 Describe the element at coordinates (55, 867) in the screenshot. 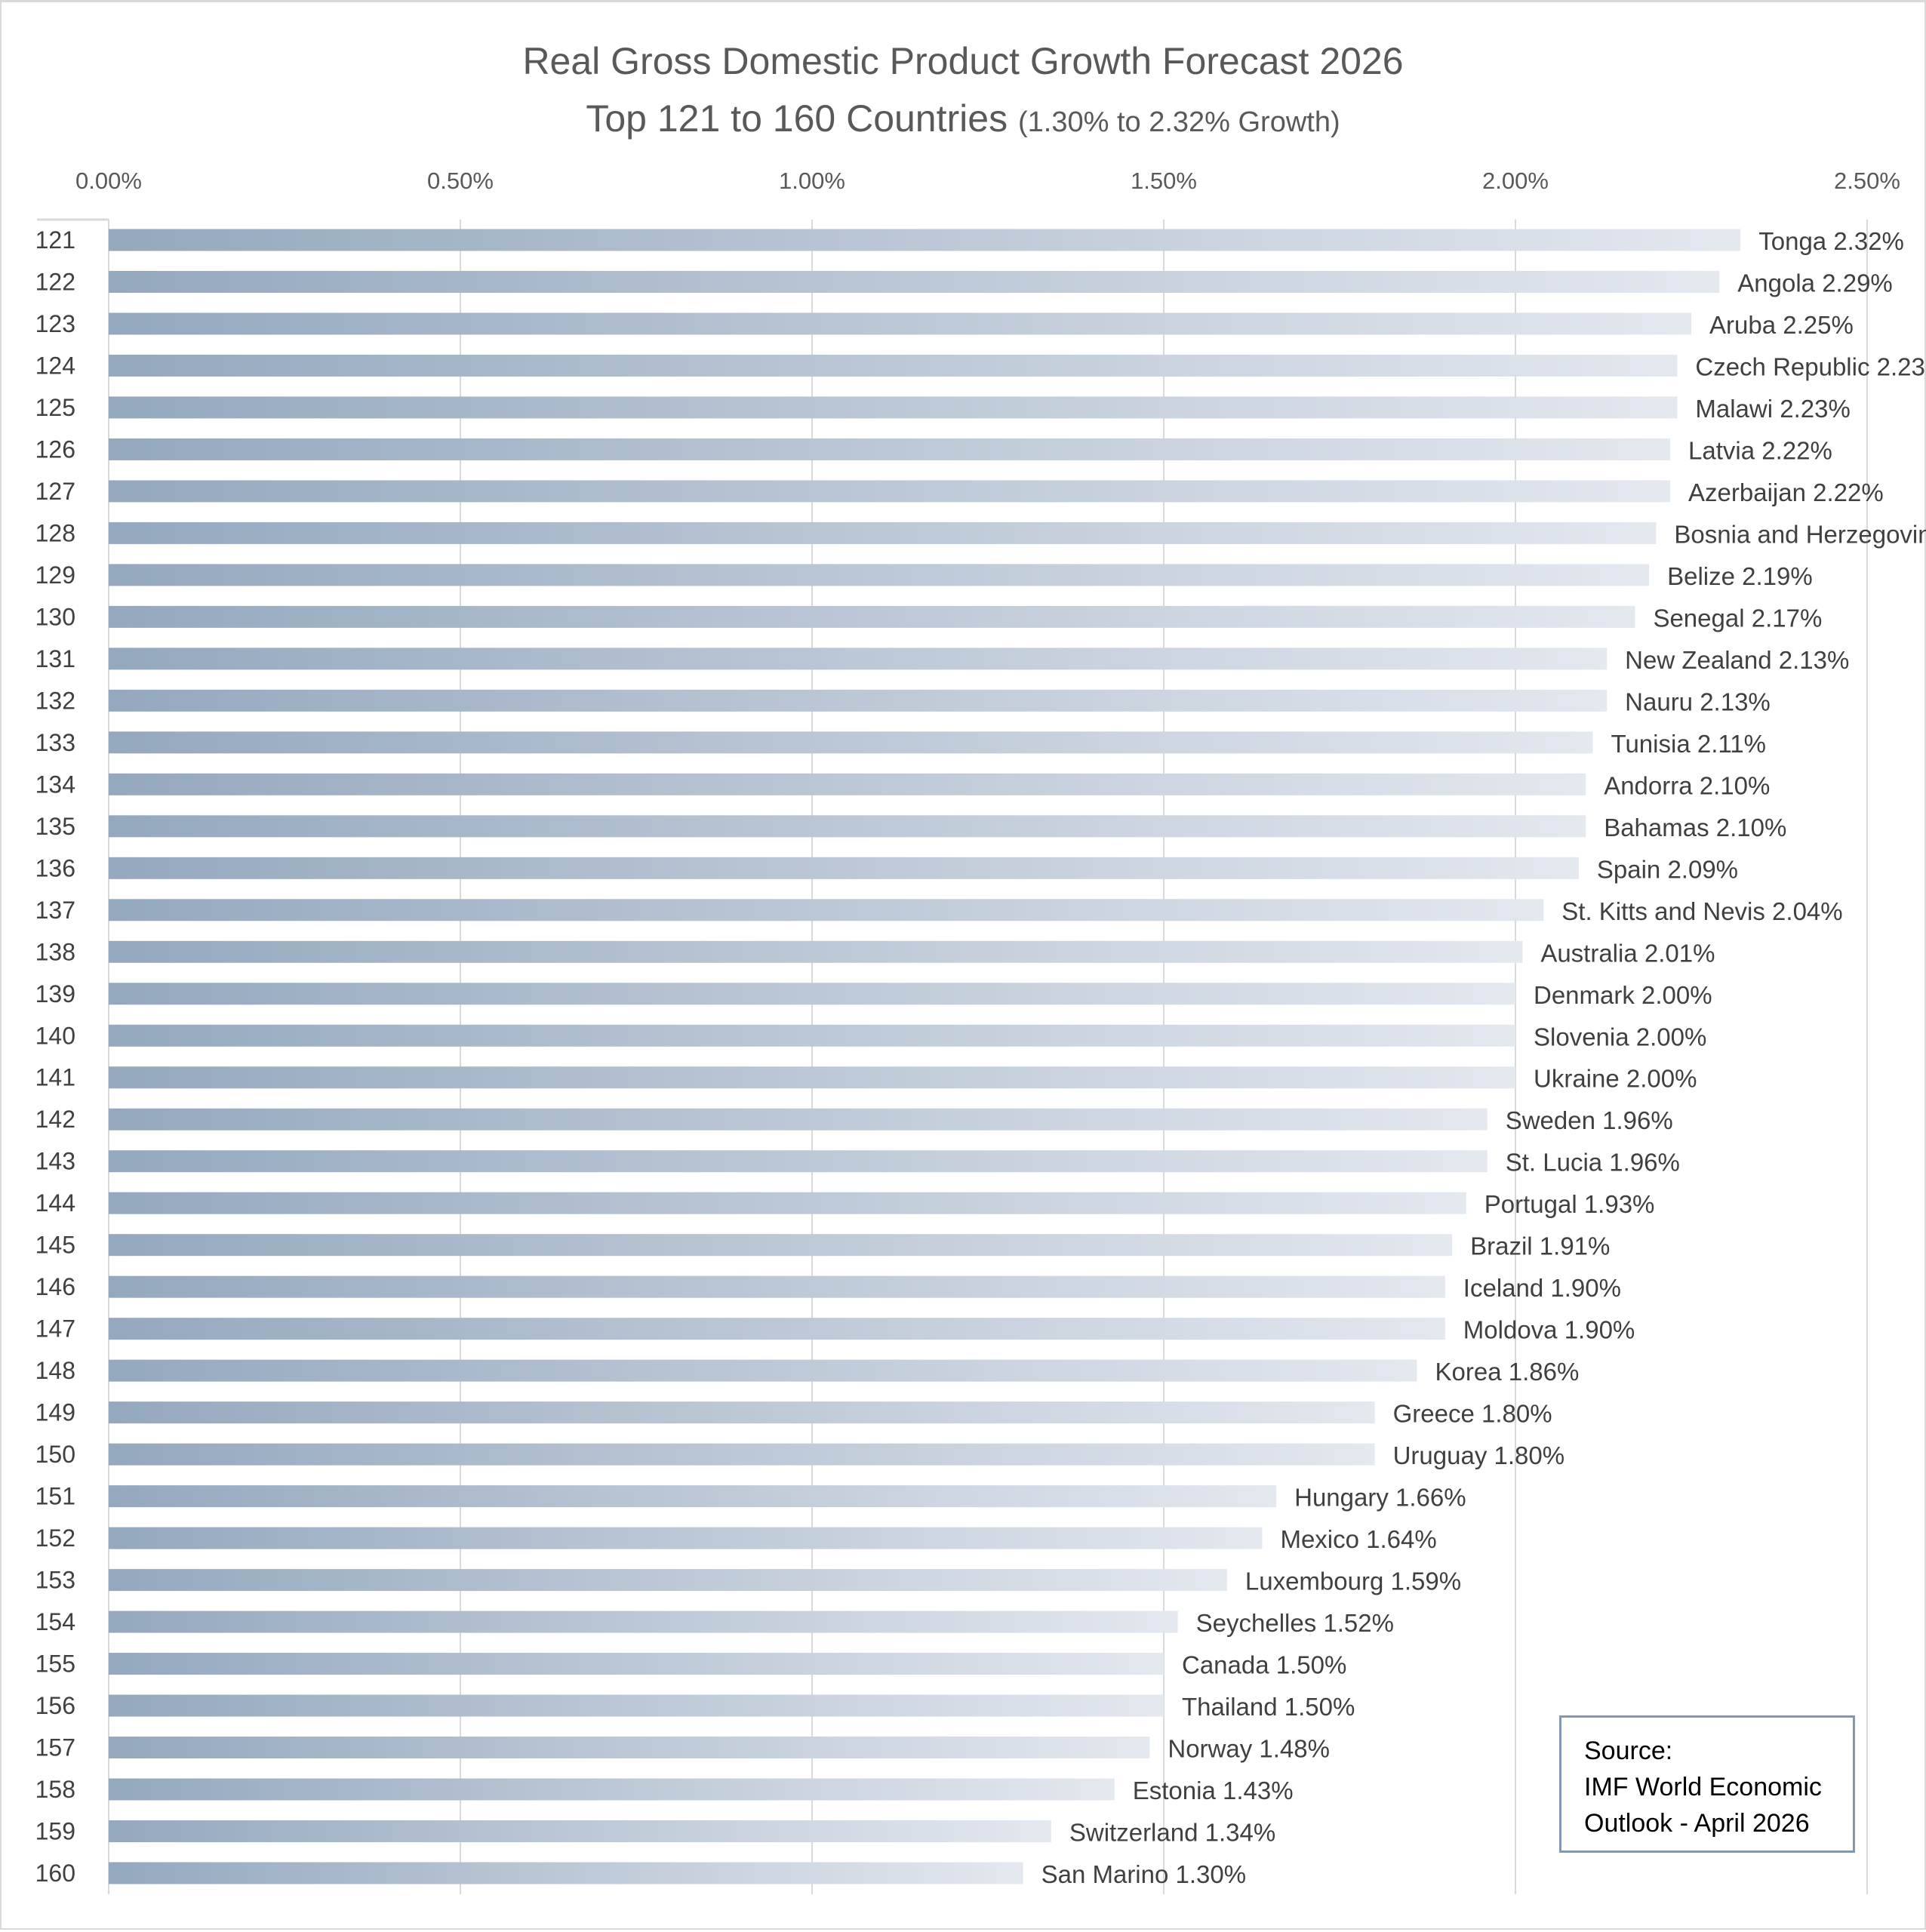

I see `rank-label: 136` at that location.